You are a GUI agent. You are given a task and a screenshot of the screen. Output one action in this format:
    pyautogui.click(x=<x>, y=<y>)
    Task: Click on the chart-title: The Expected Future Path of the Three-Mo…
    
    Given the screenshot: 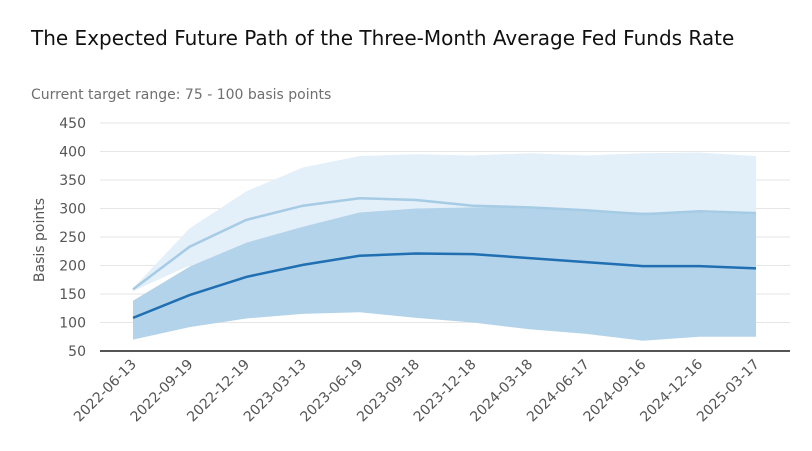 What is the action you would take?
    pyautogui.click(x=383, y=38)
    